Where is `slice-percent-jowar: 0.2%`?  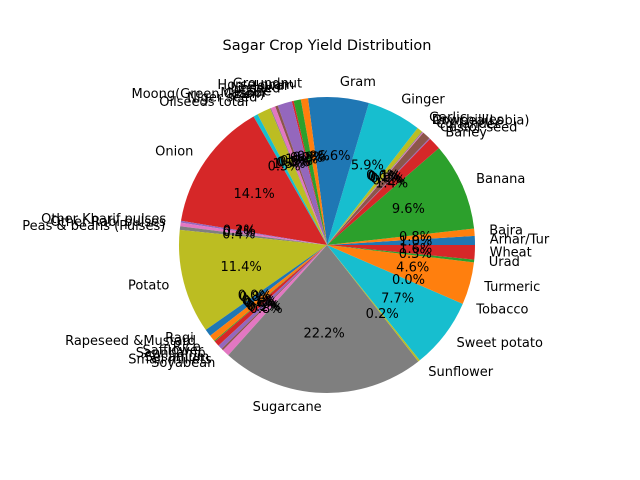
slice-percent-jowar: 0.2% is located at coordinates (306, 158).